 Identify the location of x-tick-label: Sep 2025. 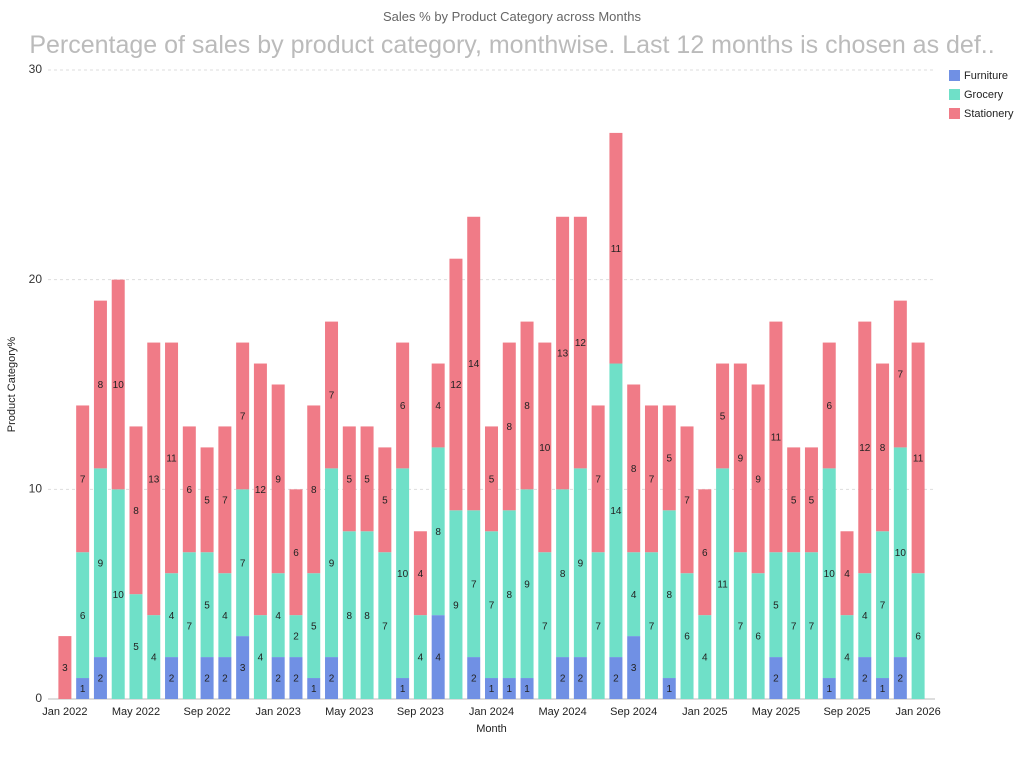
(846, 712).